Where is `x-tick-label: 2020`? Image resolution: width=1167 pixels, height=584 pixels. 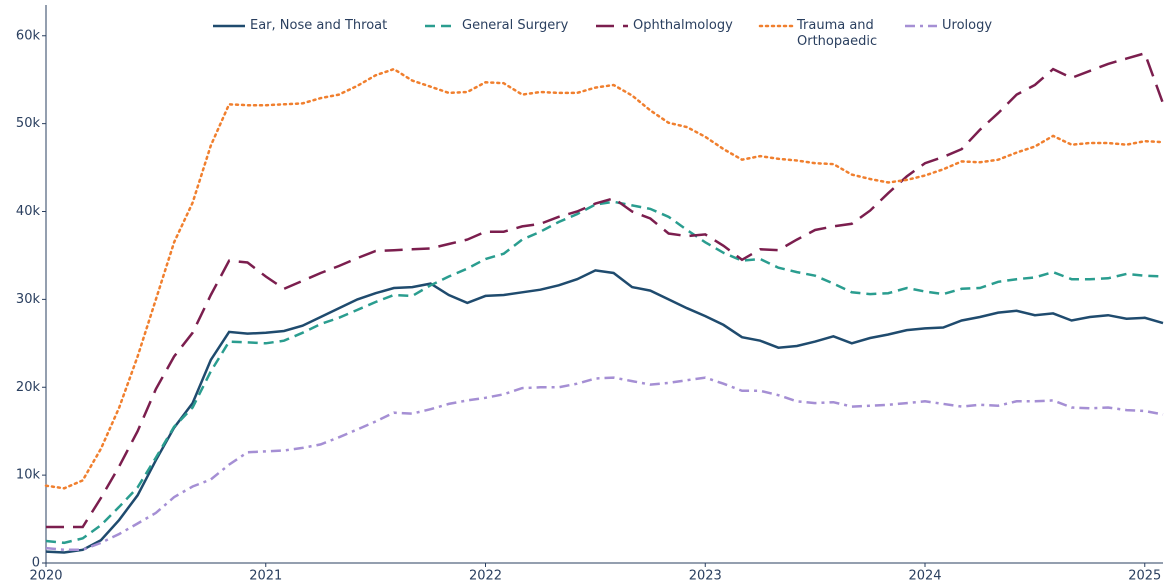 x-tick-label: 2020 is located at coordinates (45, 576).